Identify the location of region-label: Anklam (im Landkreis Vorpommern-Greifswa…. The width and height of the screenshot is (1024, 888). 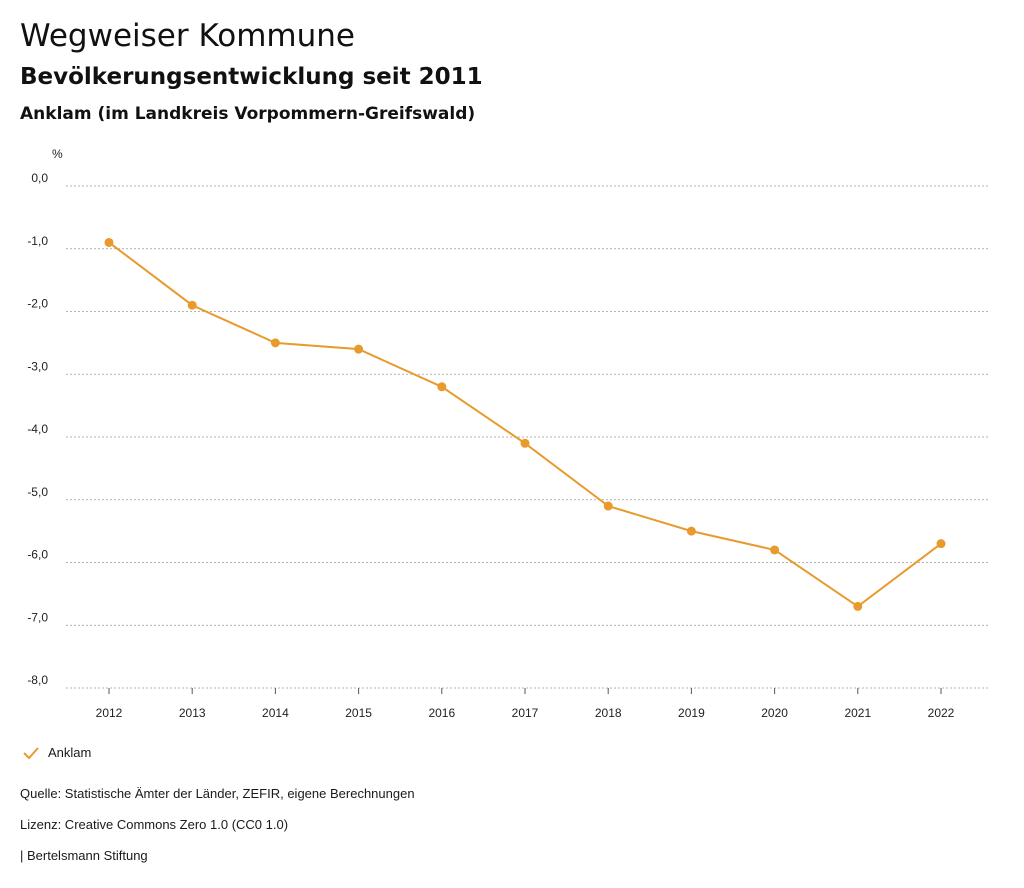
(248, 114).